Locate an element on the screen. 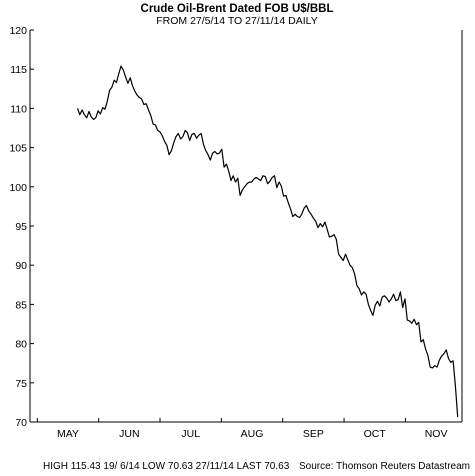  x-tick-label: JUN is located at coordinates (129, 434).